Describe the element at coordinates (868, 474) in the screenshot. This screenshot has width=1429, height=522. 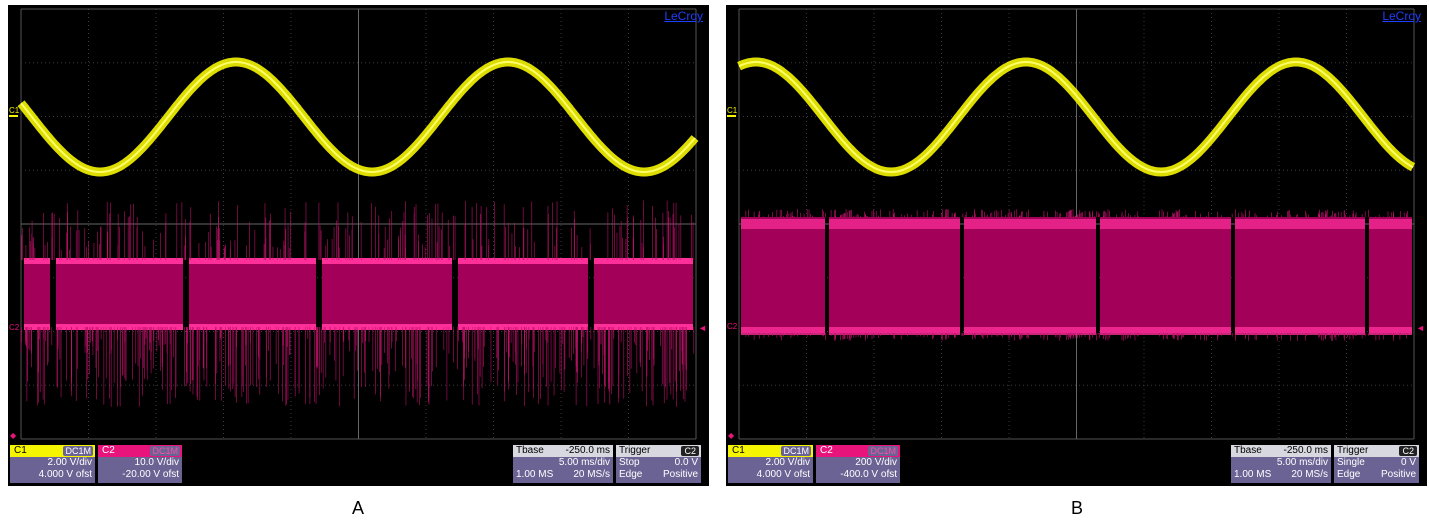
I see `c2-offset: -400.0 V ofst` at that location.